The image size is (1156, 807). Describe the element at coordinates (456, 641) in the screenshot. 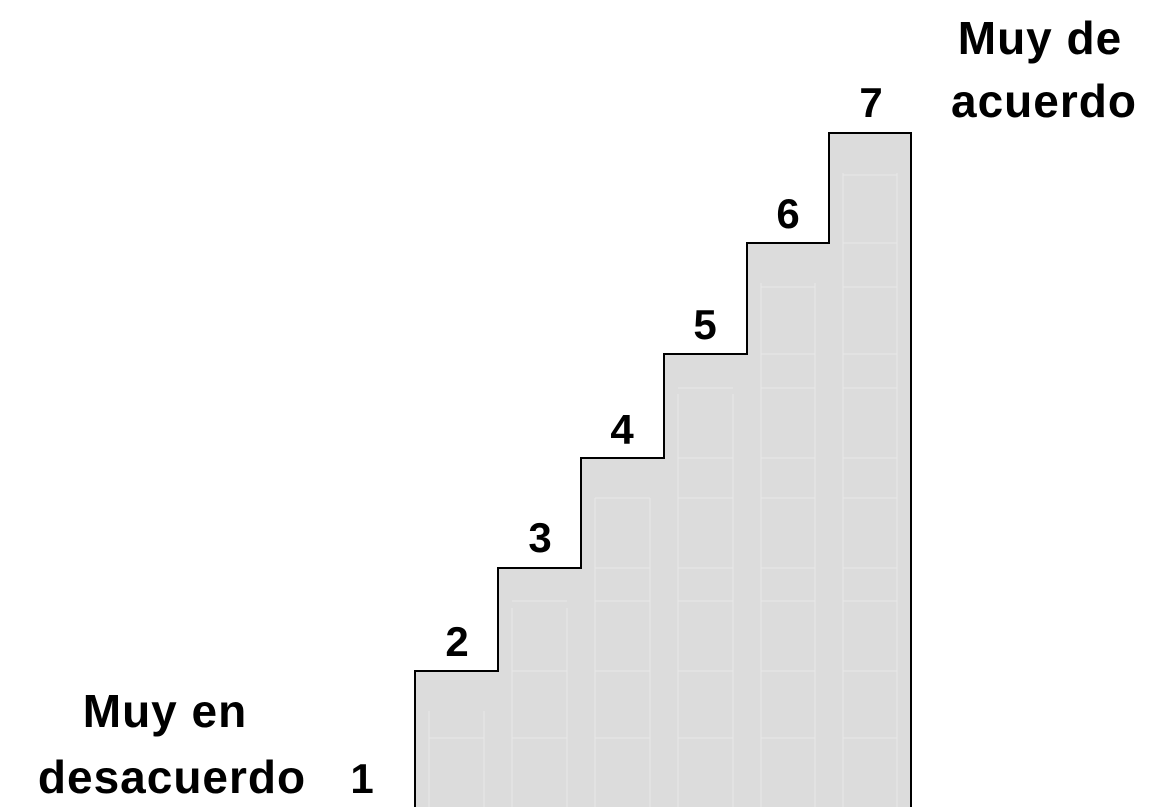

I see `step-2-label: 2` at that location.